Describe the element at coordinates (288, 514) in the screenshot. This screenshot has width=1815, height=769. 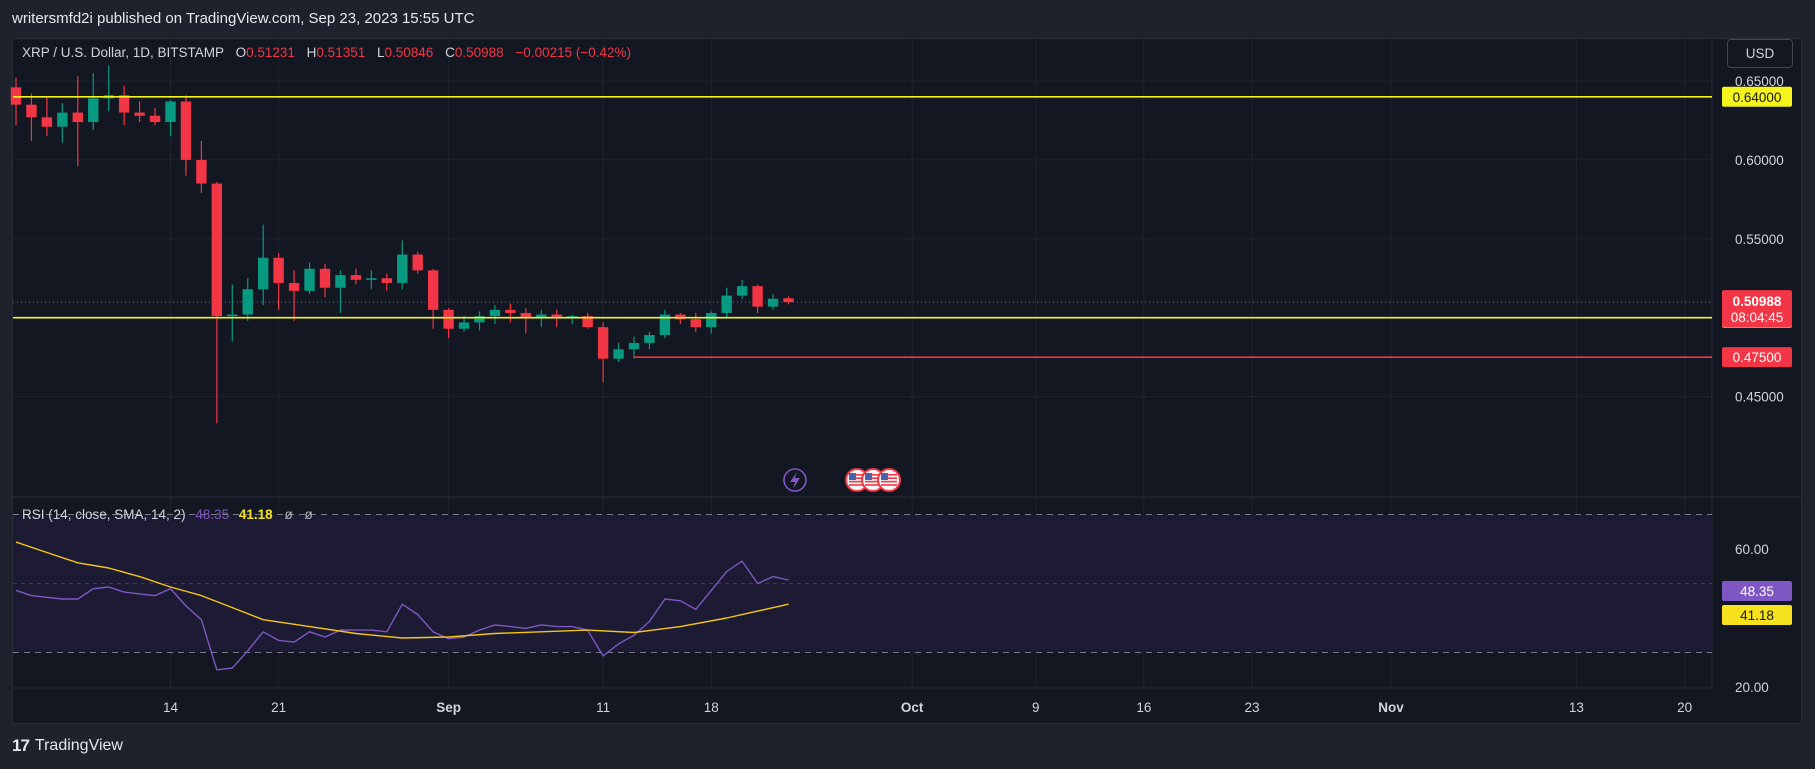
I see `rsi-empty-value-1: ø` at that location.